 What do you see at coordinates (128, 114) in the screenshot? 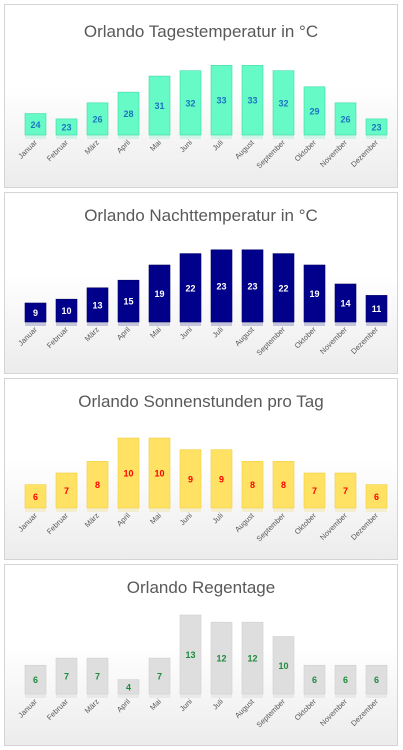
I see `data-label: 28` at bounding box center [128, 114].